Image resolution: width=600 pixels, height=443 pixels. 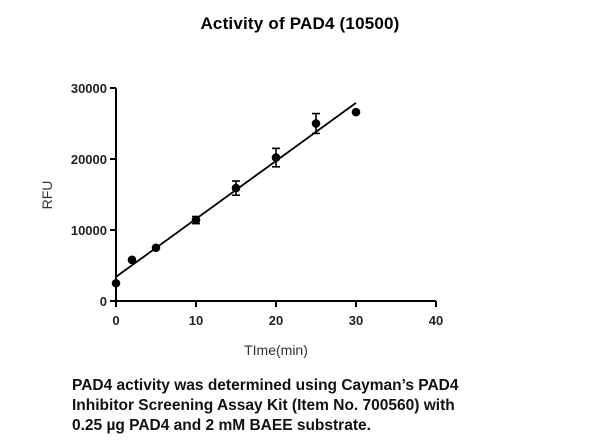 I want to click on caption-line: 0.25 µg PAD4 and 2 mM BAEE substrate., so click(x=221, y=425).